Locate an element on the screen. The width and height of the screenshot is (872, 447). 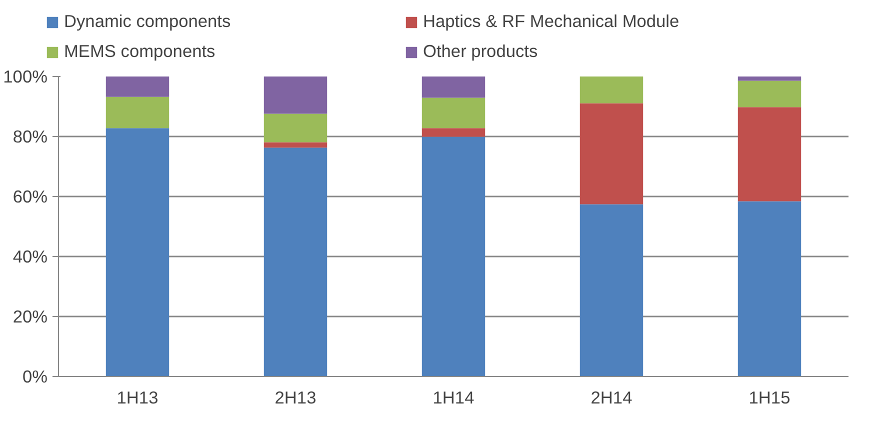
x-tick-label: 1H15 is located at coordinates (769, 398).